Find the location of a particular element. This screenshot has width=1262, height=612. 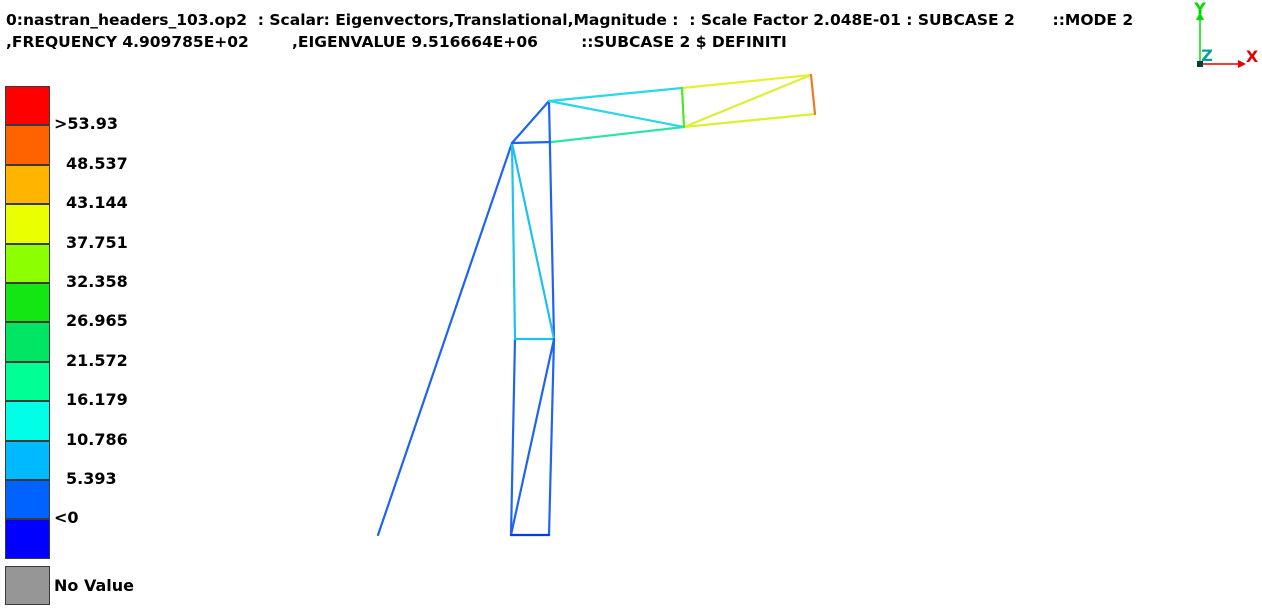

legend-value-label: 5.393 is located at coordinates (91, 478).